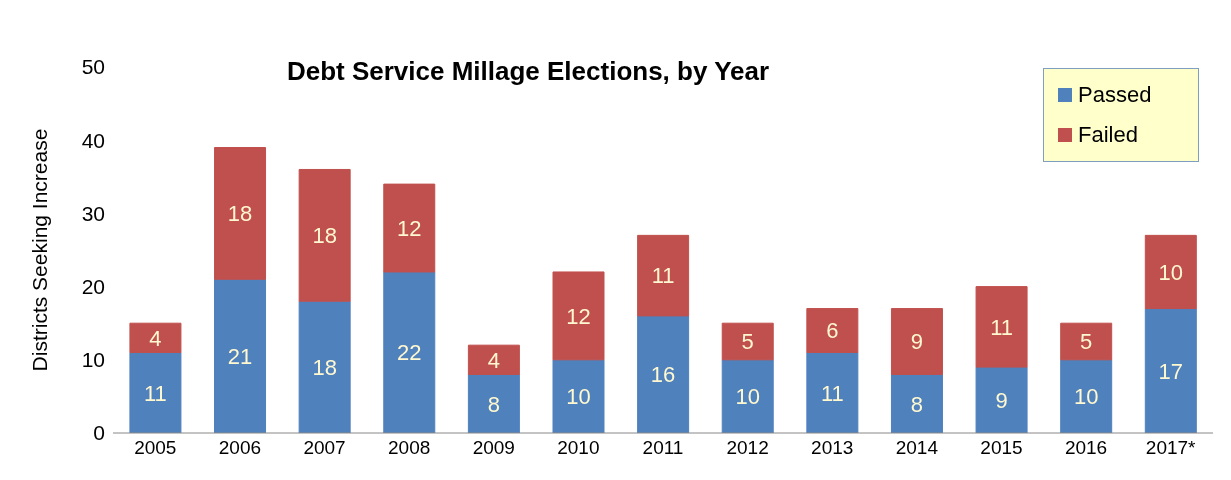  I want to click on y-tick-label: 50, so click(93, 67).